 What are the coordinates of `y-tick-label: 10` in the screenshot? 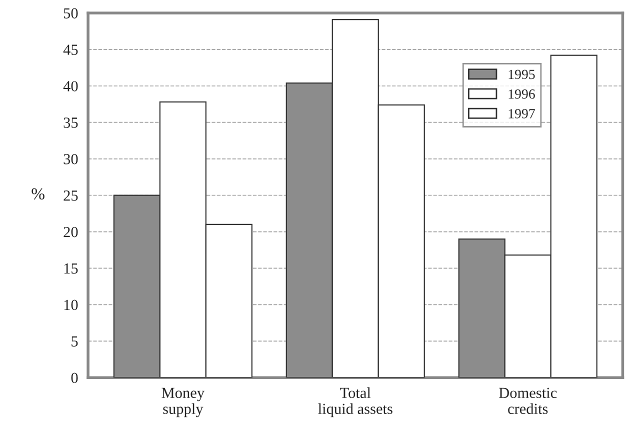 It's located at (71, 305).